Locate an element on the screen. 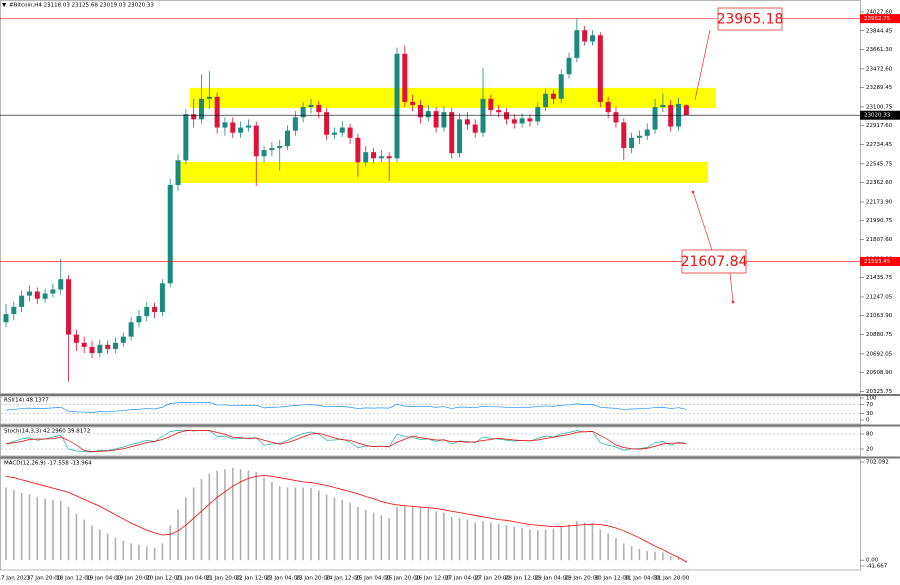 The image size is (900, 585). x-tick-label: 17 Jan 2023 is located at coordinates (15, 579).